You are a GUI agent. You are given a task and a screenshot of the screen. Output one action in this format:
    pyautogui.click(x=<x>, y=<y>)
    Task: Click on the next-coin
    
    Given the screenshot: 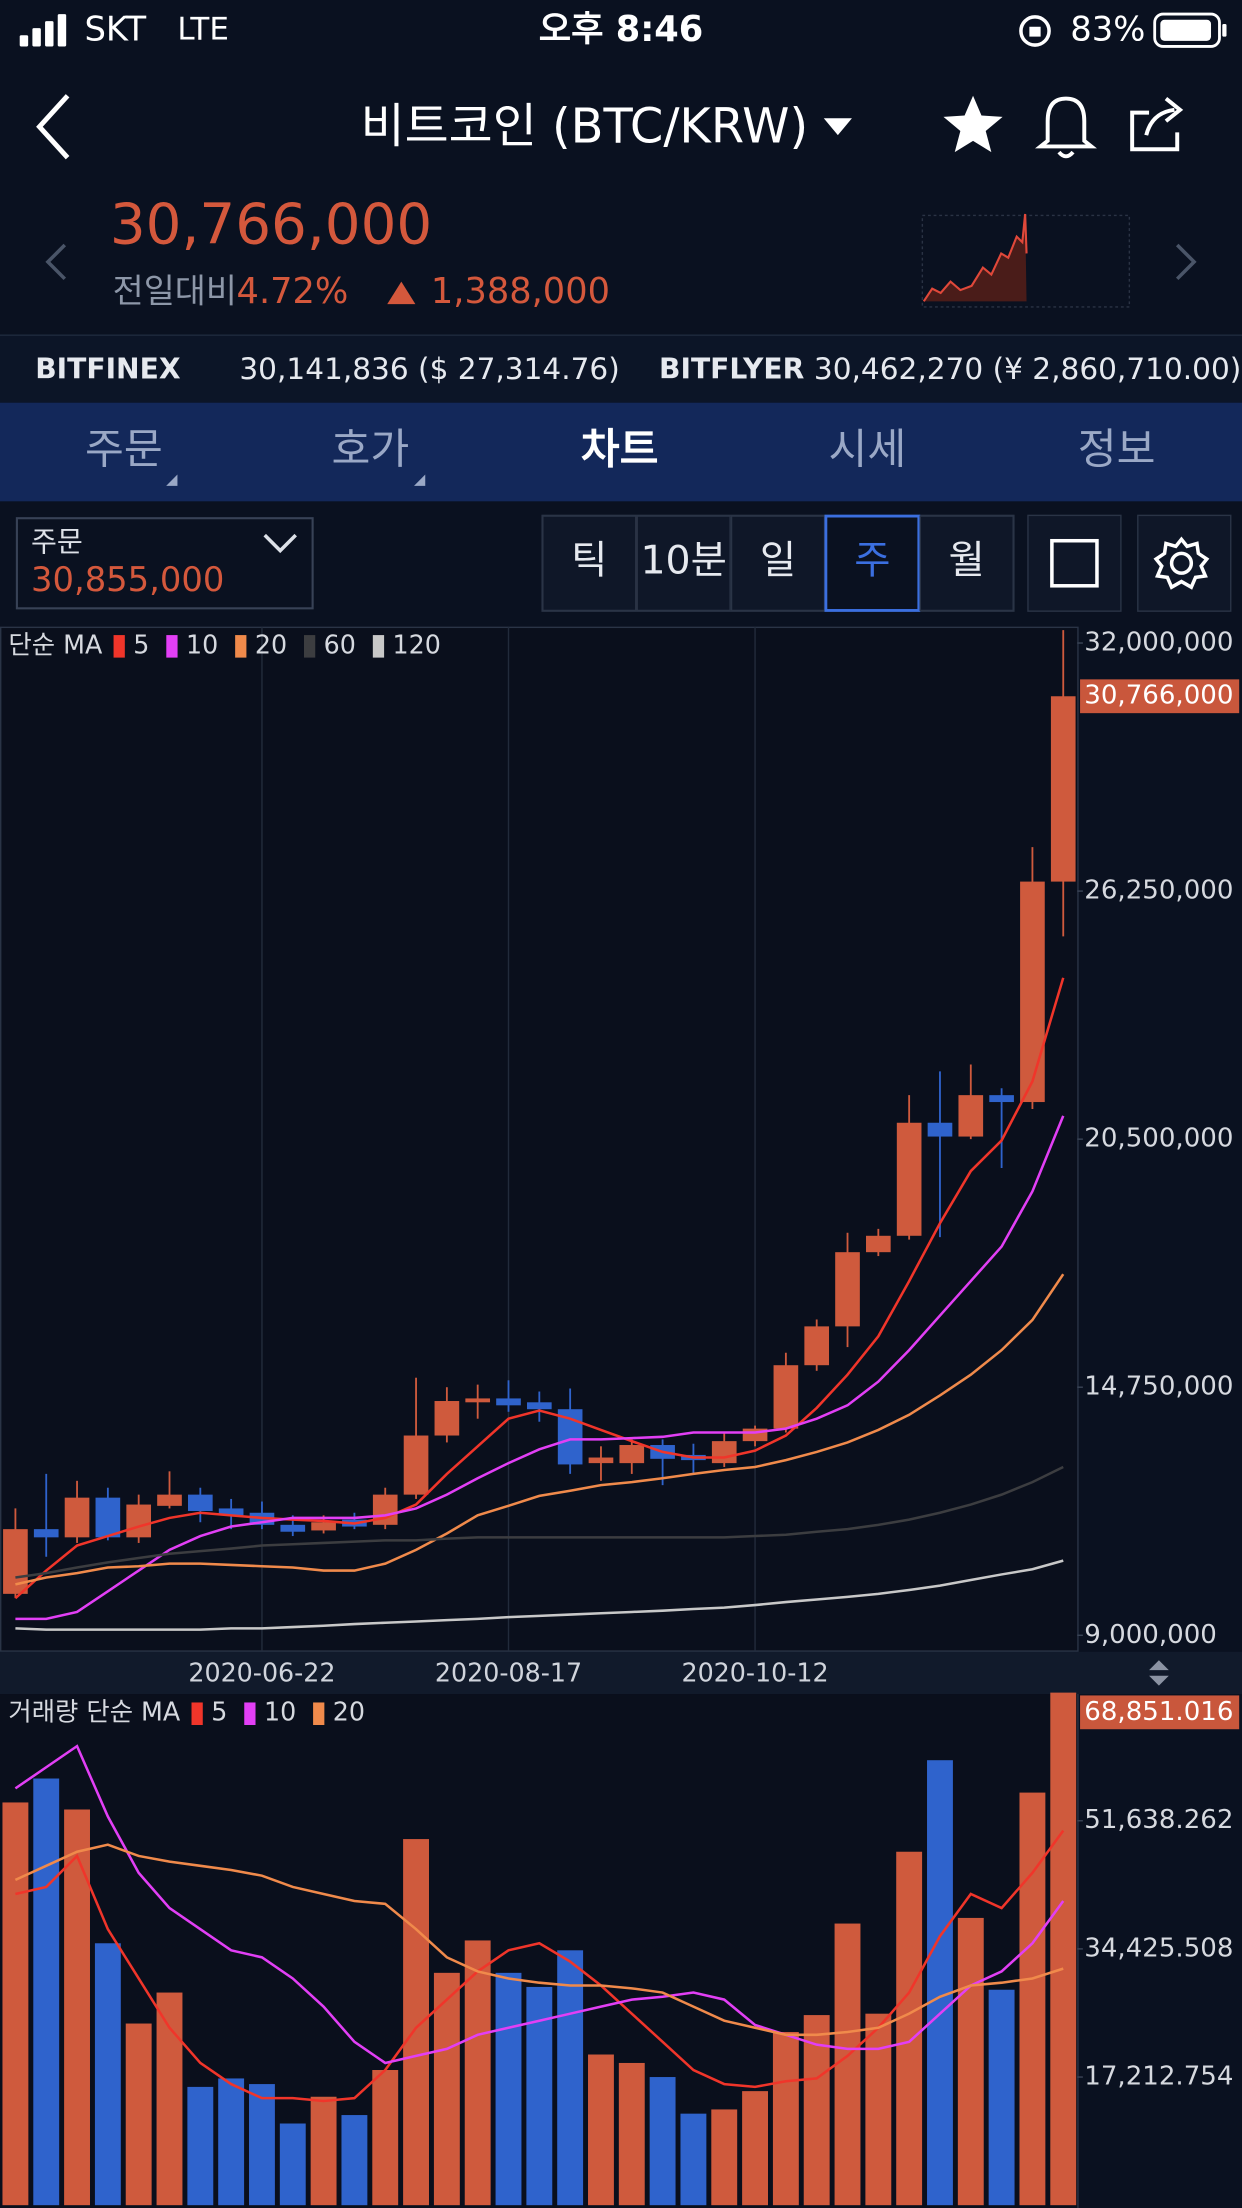 What is the action you would take?
    pyautogui.click(x=1186, y=262)
    